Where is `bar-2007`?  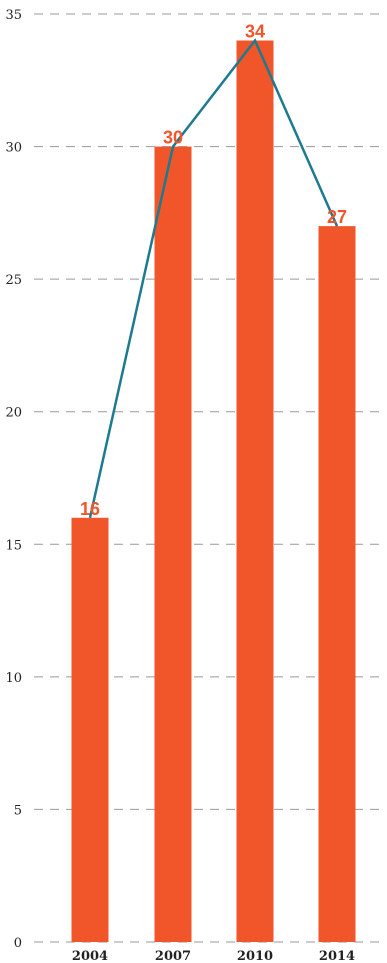
bar-2007 is located at coordinates (173, 544).